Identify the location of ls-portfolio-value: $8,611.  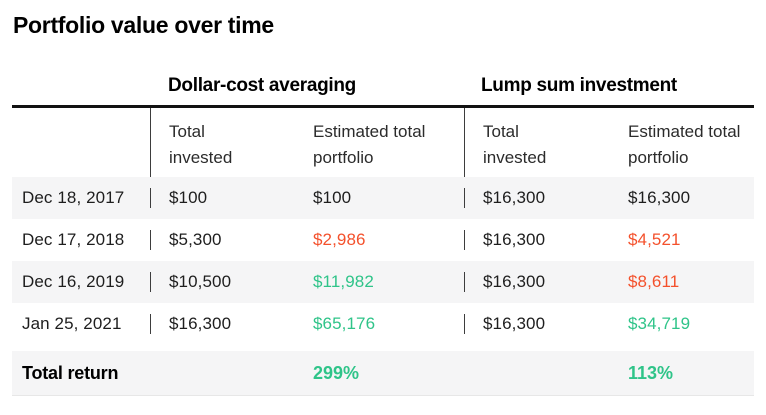
(654, 281).